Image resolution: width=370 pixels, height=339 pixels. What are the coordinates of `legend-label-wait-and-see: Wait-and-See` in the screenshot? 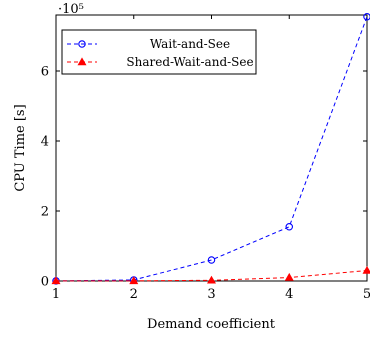 It's located at (190, 44).